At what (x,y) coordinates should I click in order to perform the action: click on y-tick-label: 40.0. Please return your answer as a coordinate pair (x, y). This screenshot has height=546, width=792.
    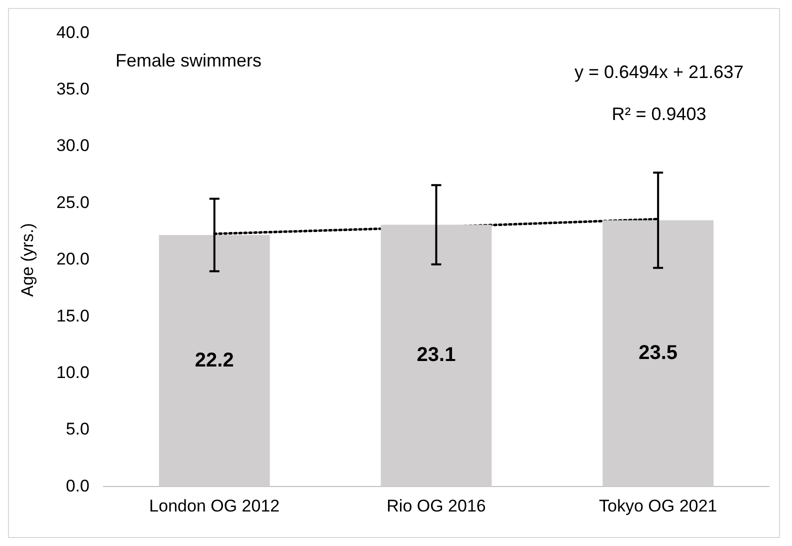
    Looking at the image, I should click on (73, 32).